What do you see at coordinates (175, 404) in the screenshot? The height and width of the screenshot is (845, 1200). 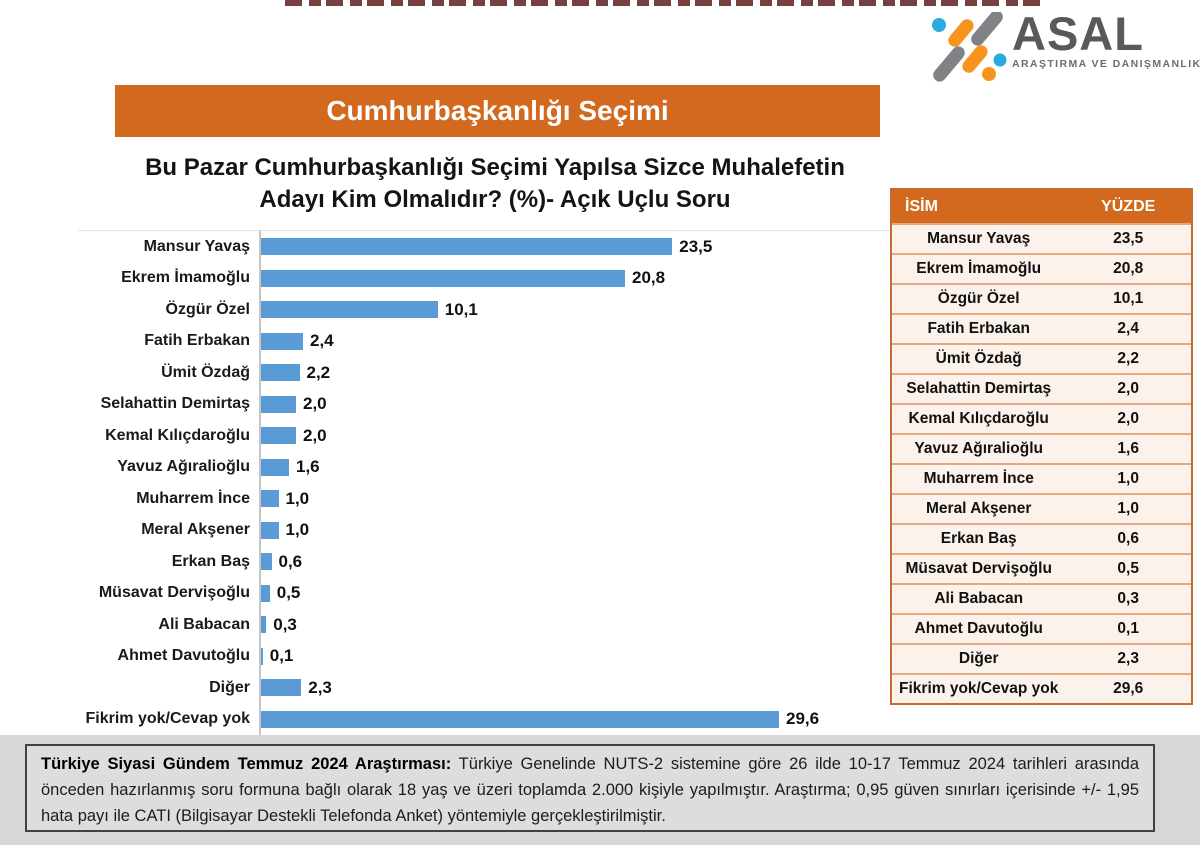 I see `category-label: Selahattin Demirtaş` at bounding box center [175, 404].